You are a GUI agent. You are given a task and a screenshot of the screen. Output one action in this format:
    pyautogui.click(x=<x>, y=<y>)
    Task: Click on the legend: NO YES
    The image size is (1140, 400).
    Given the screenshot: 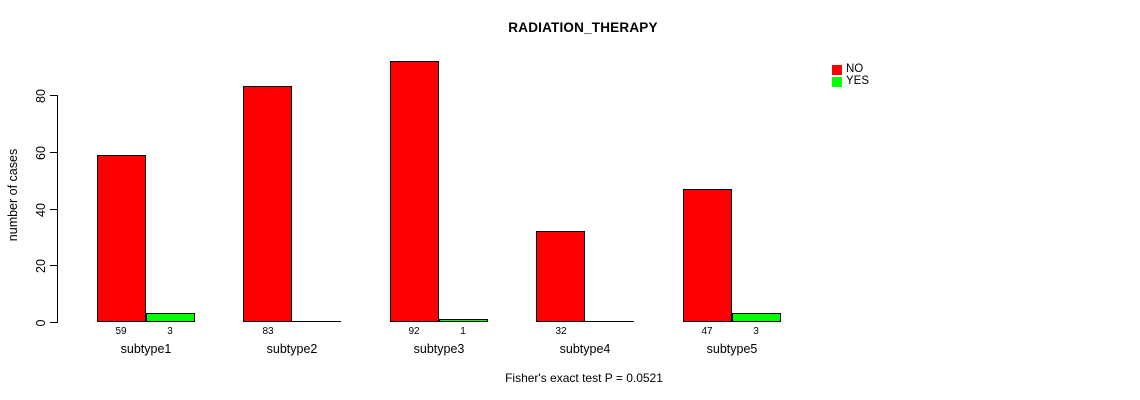 What is the action you would take?
    pyautogui.click(x=851, y=75)
    